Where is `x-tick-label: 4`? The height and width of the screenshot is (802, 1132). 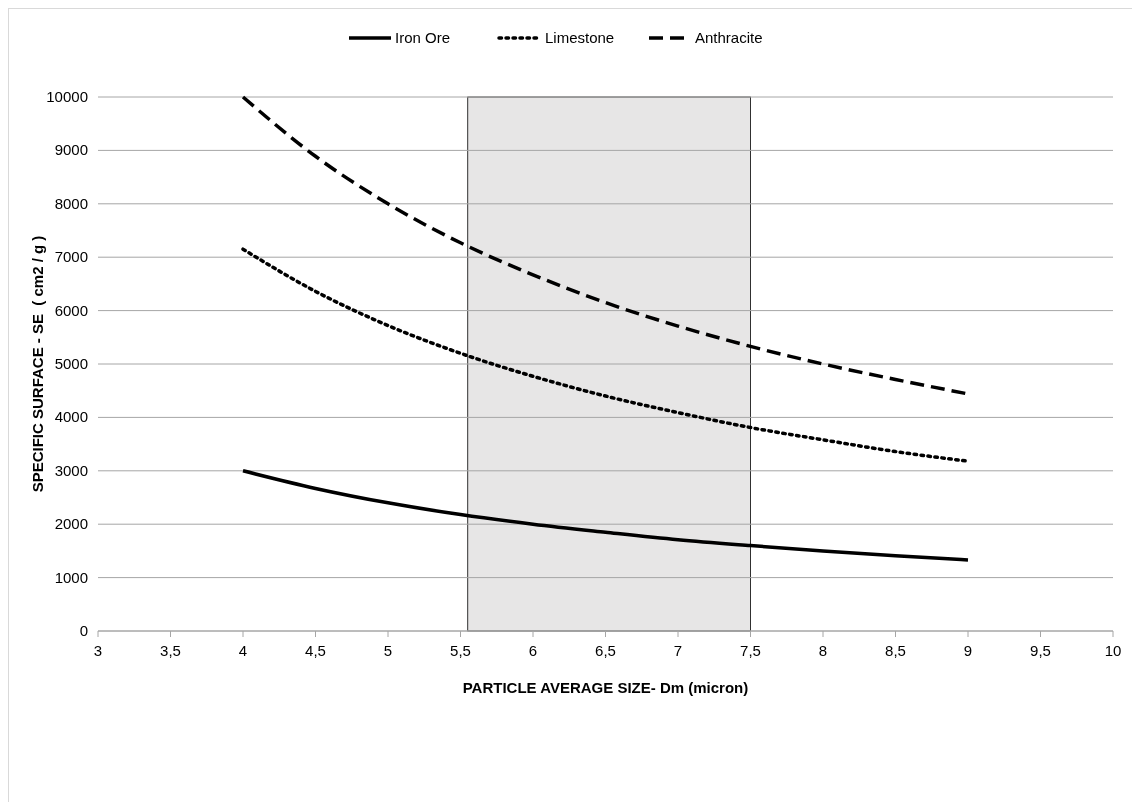 x-tick-label: 4 is located at coordinates (243, 650).